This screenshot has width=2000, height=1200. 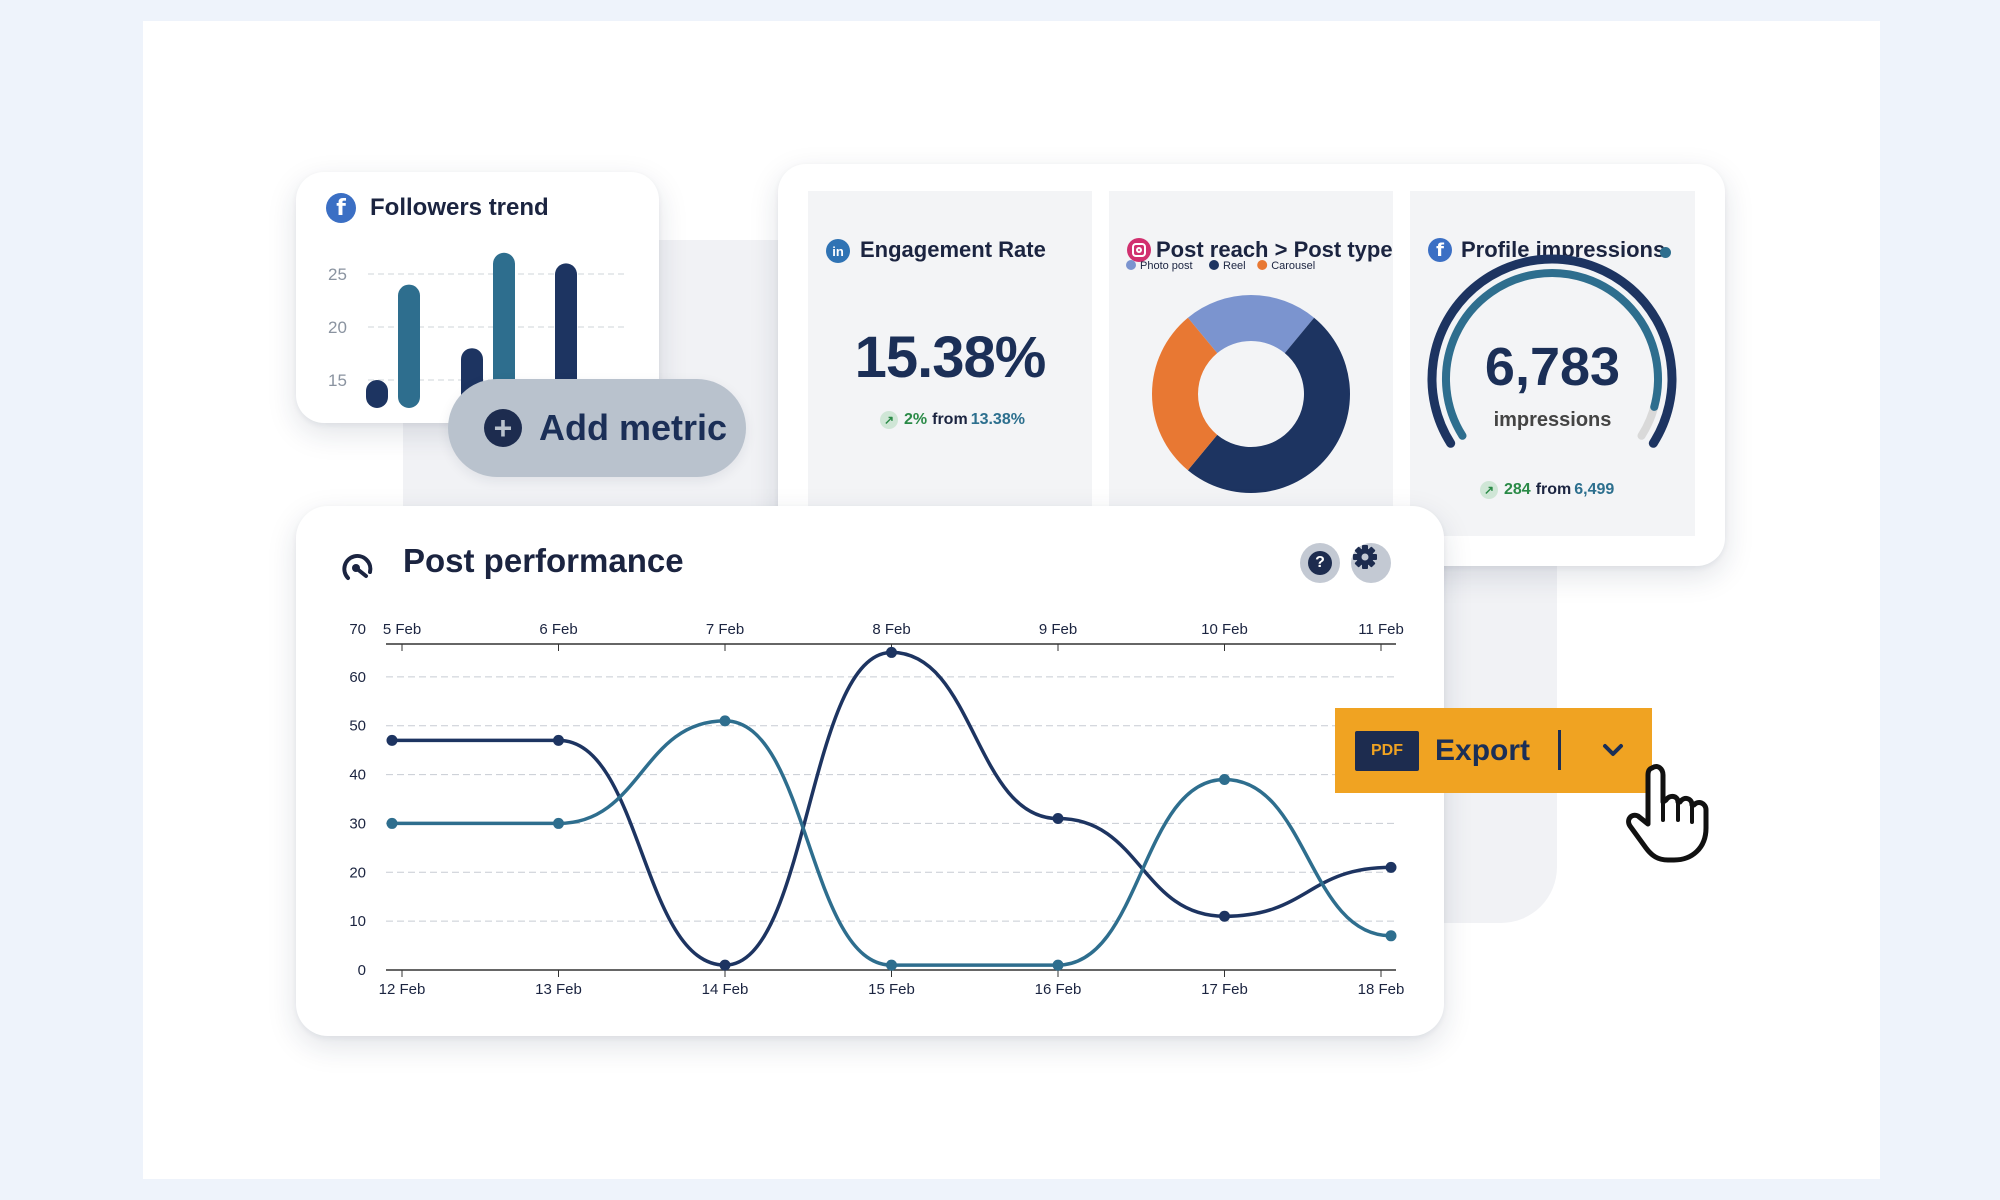 I want to click on x-tick-label-top: 6 Feb, so click(x=558, y=629).